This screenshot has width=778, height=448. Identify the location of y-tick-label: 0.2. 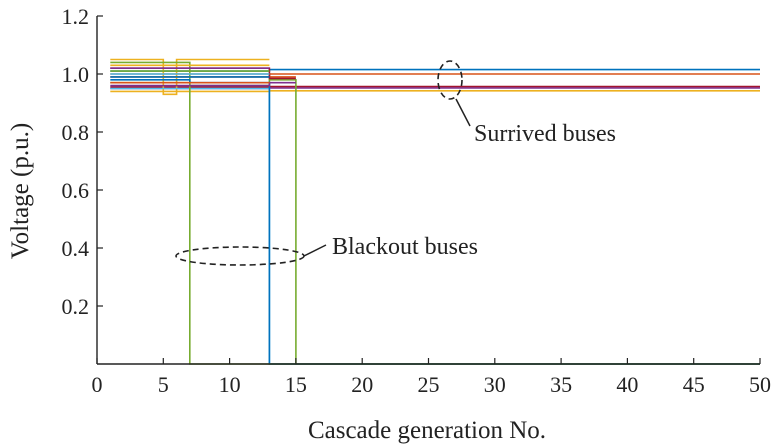
(76, 306).